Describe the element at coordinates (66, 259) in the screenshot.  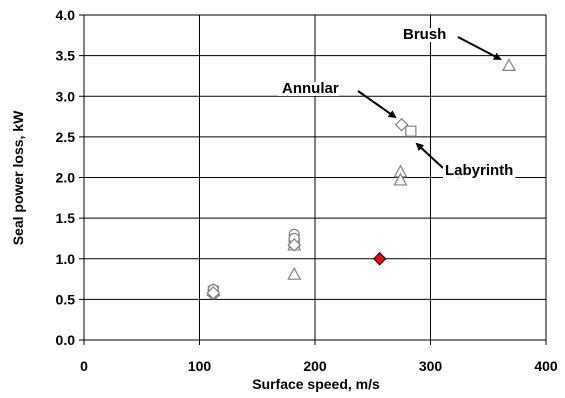
I see `y-tick-label: 1.0` at that location.